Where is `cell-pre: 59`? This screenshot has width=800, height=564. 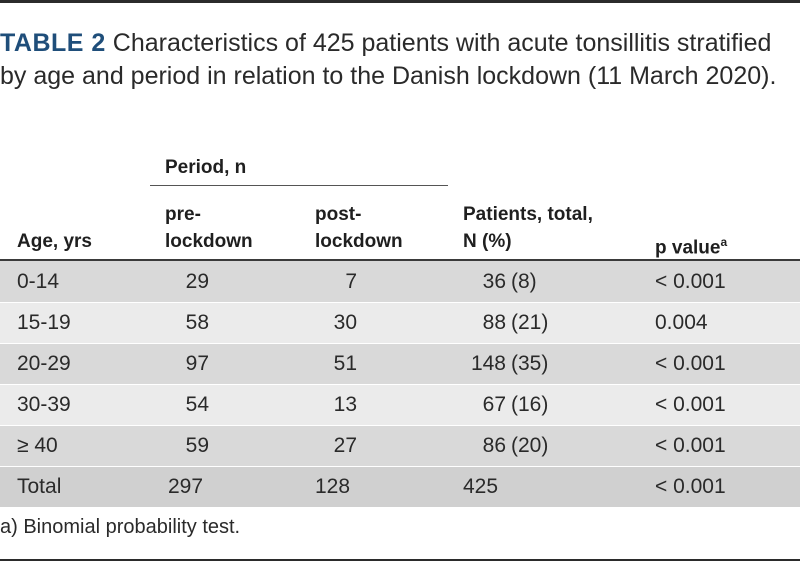
cell-pre: 59 is located at coordinates (197, 445).